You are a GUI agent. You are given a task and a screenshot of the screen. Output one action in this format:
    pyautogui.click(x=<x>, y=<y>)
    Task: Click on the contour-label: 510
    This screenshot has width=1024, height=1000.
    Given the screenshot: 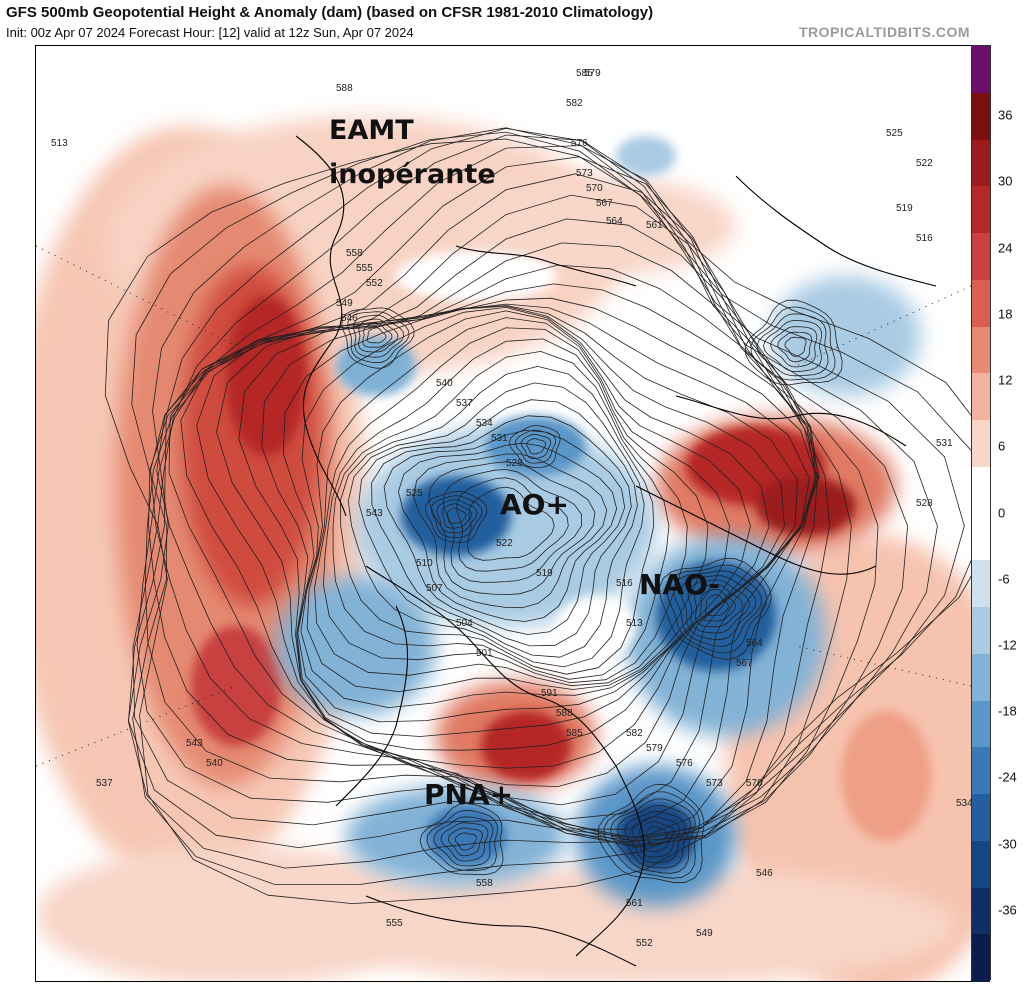 What is the action you would take?
    pyautogui.click(x=424, y=563)
    